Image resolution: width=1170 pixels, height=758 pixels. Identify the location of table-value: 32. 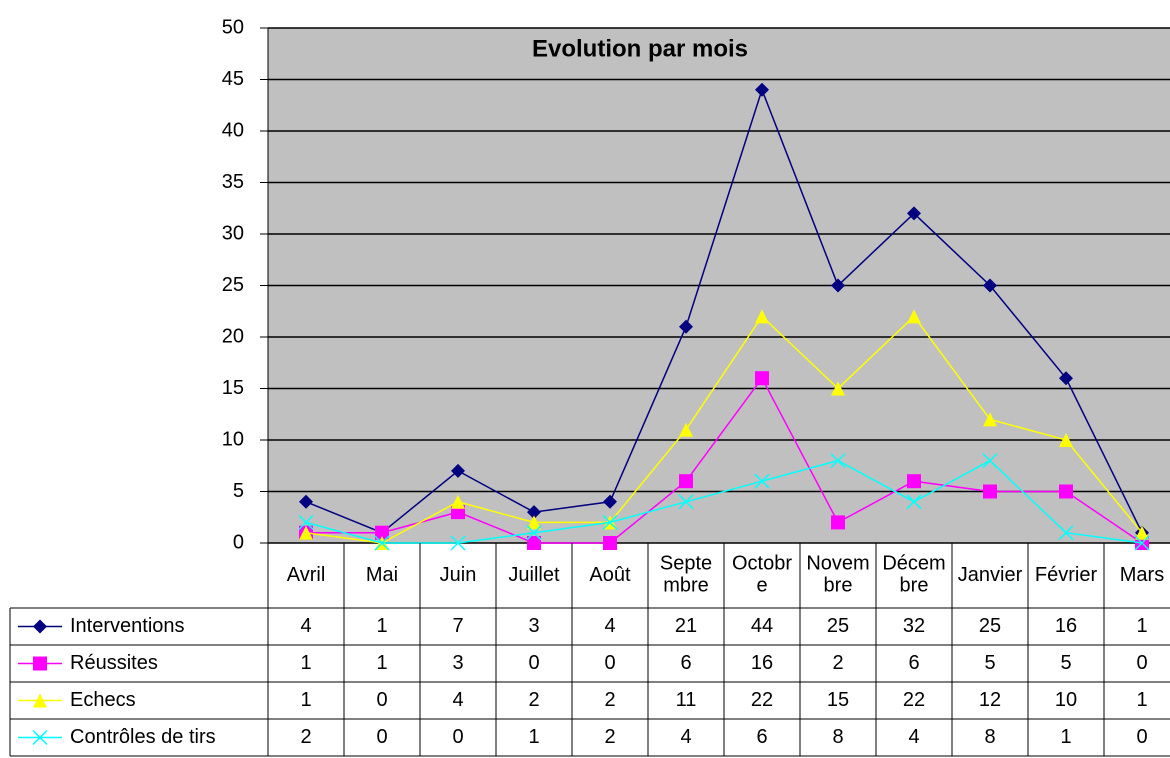
(914, 626).